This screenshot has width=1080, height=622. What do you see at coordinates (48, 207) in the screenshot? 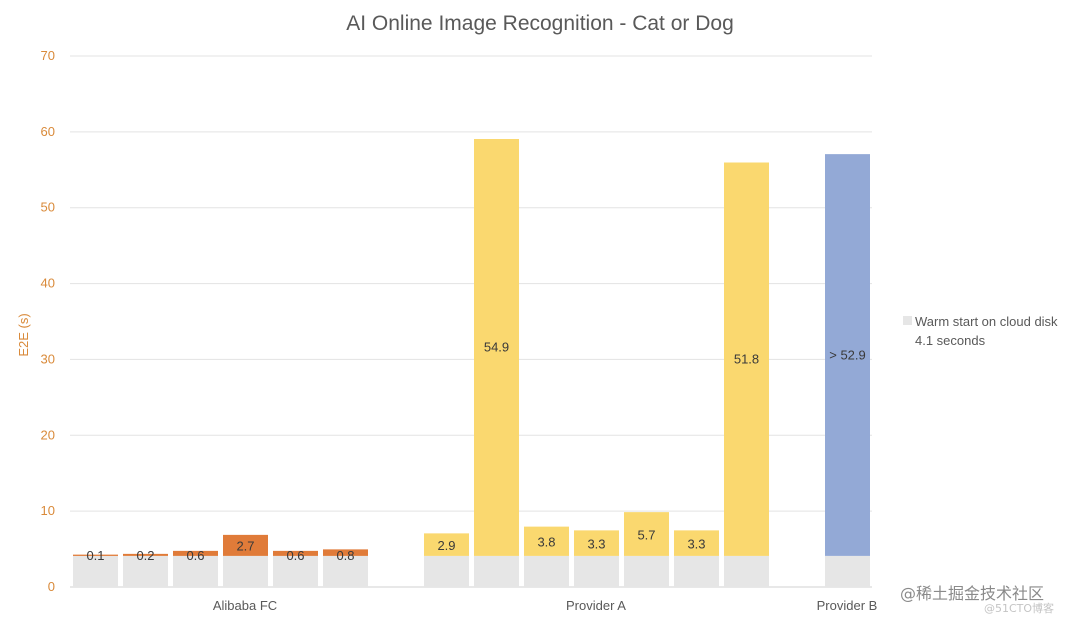
I see `y-tick-label: 50` at bounding box center [48, 207].